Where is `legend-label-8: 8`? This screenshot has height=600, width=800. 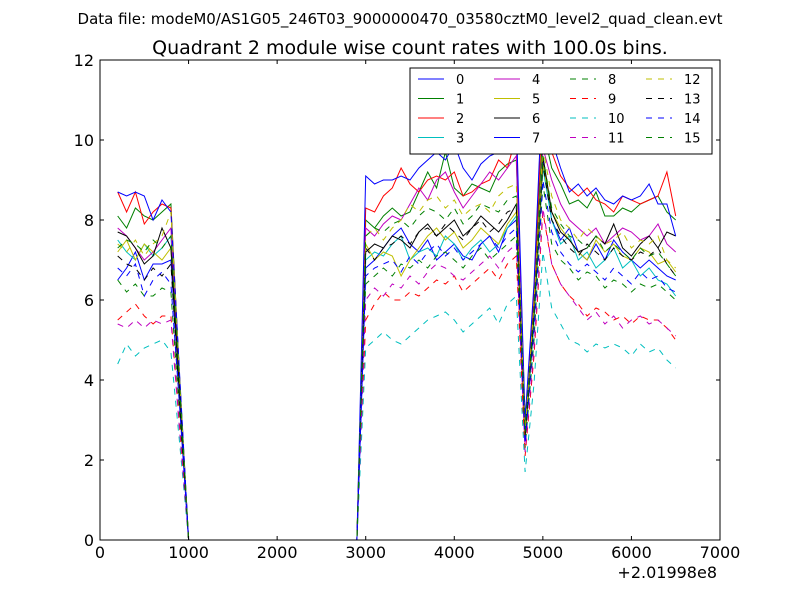
legend-label-8: 8 is located at coordinates (612, 80).